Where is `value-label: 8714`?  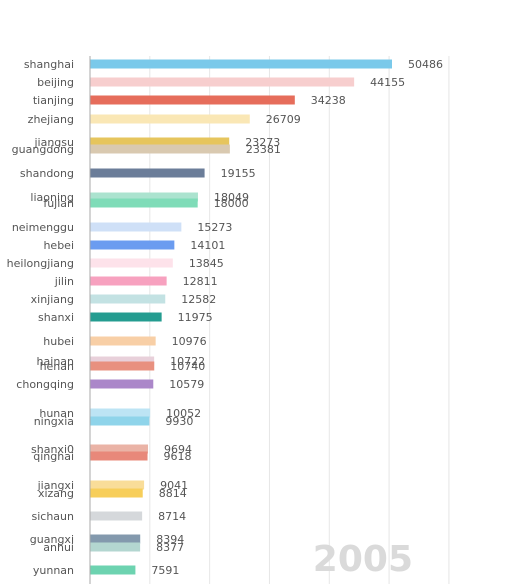 value-label: 8714 is located at coordinates (172, 516).